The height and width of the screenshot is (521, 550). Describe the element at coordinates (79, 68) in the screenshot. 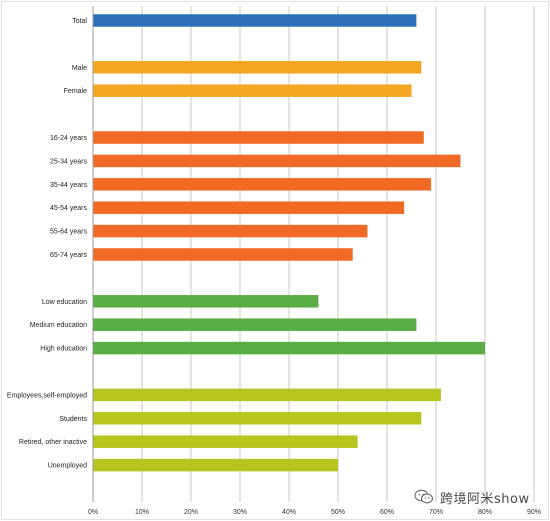

I see `category-label: Male` at that location.